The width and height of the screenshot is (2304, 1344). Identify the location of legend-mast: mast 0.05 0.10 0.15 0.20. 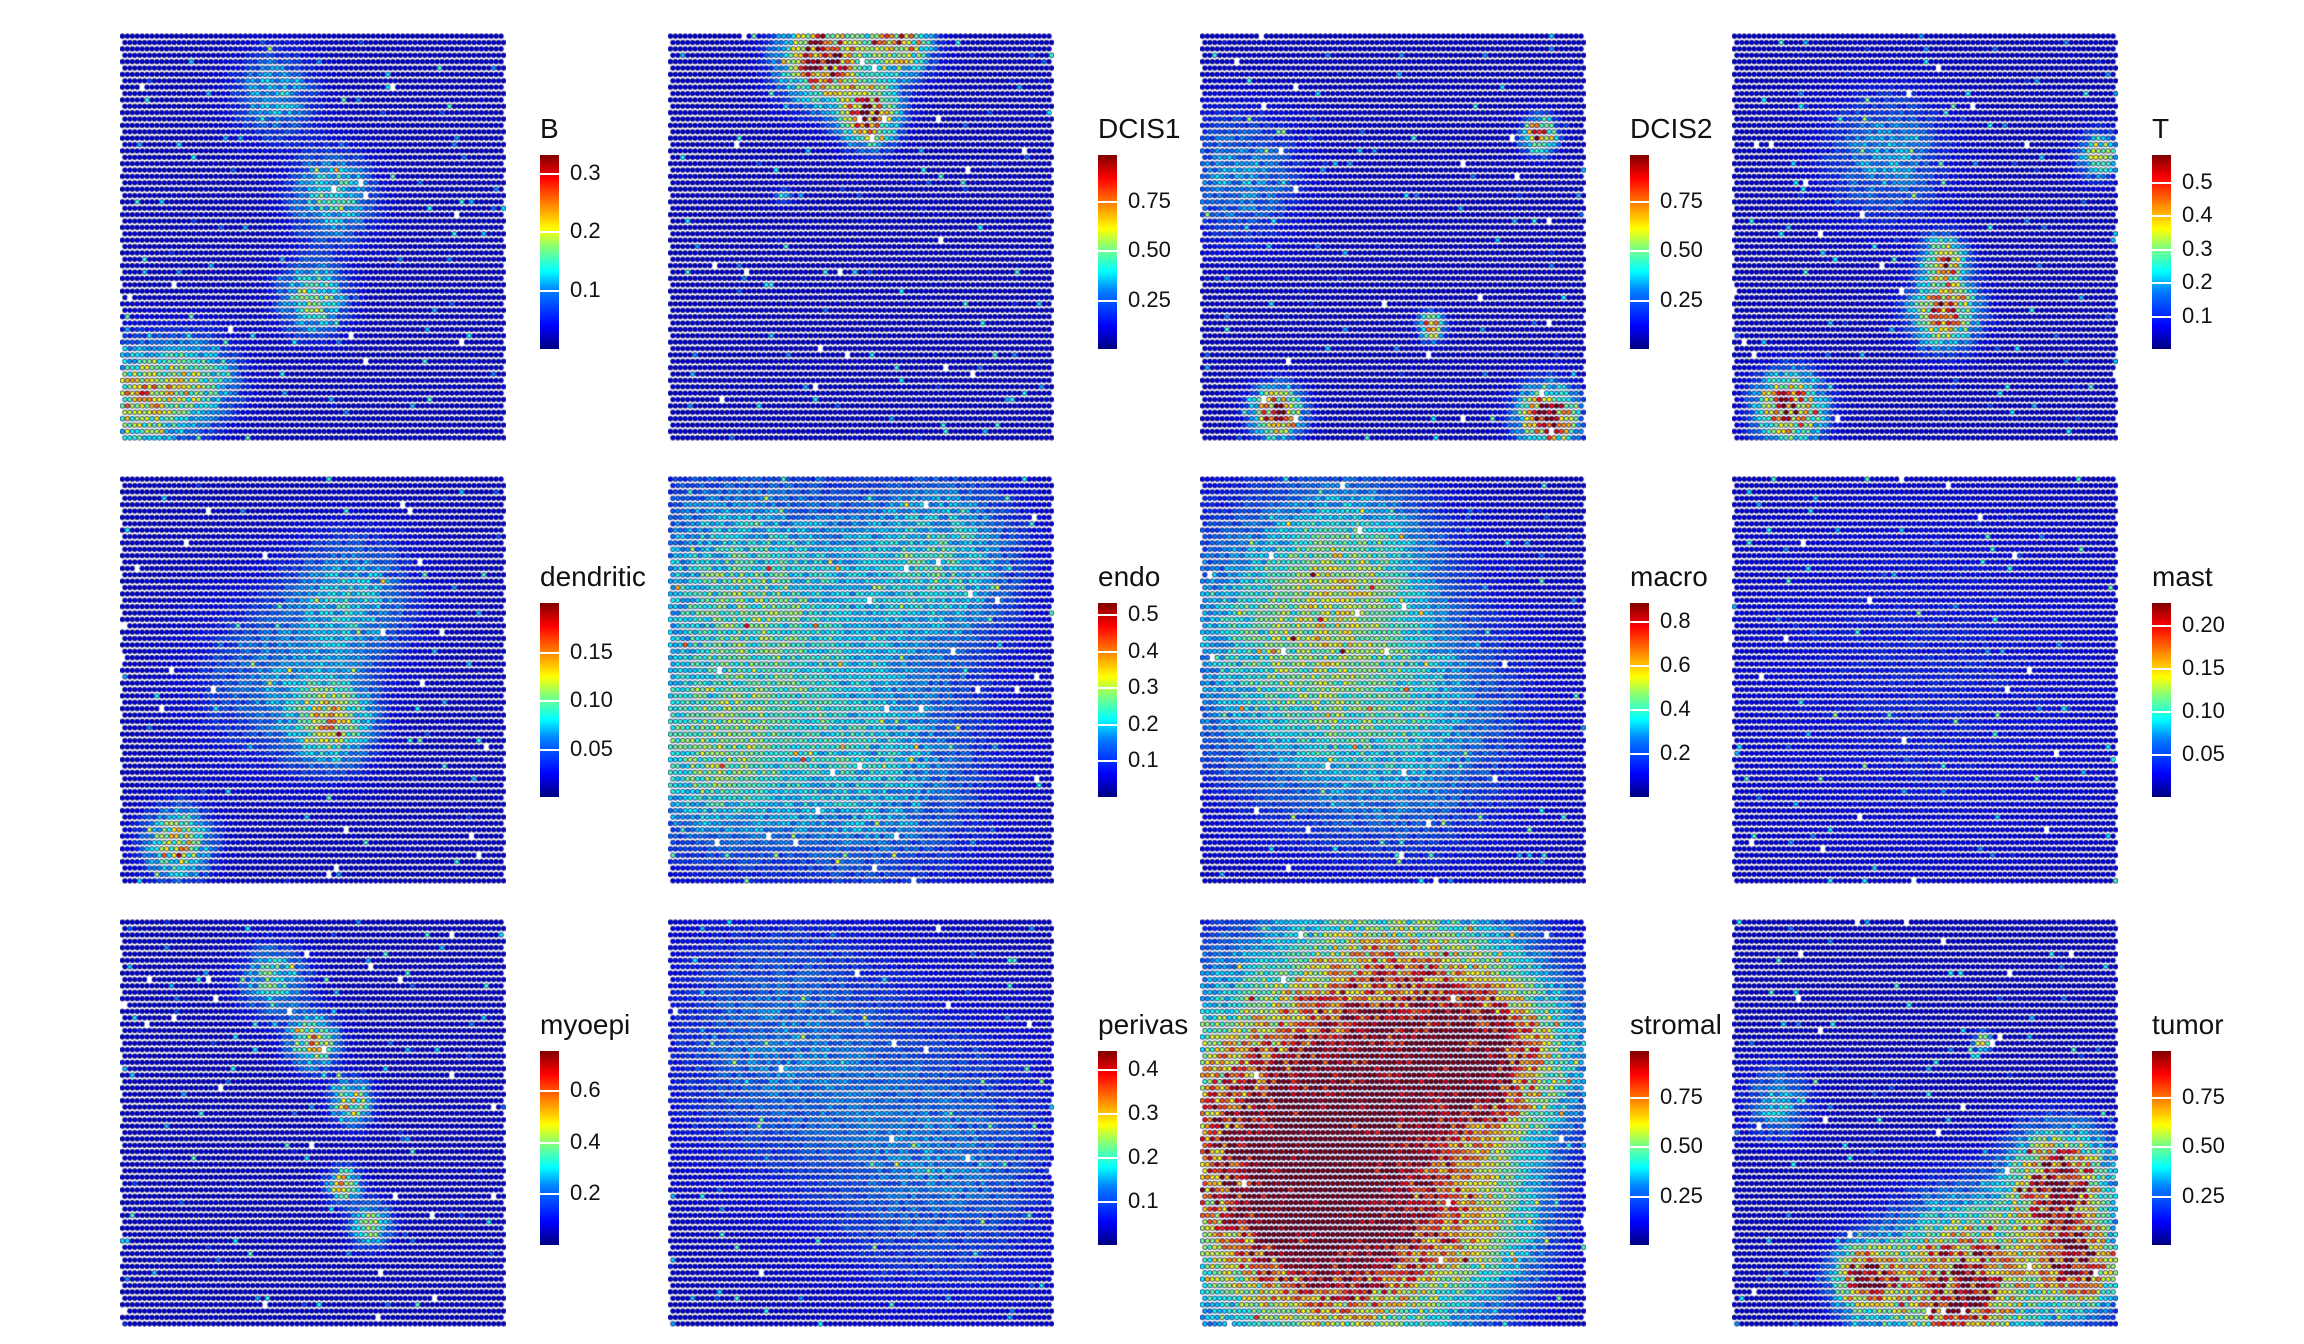
(2217, 711).